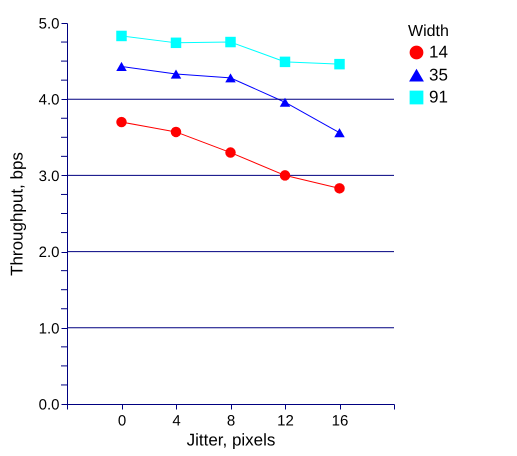  I want to click on x-tick-label: 8, so click(231, 421).